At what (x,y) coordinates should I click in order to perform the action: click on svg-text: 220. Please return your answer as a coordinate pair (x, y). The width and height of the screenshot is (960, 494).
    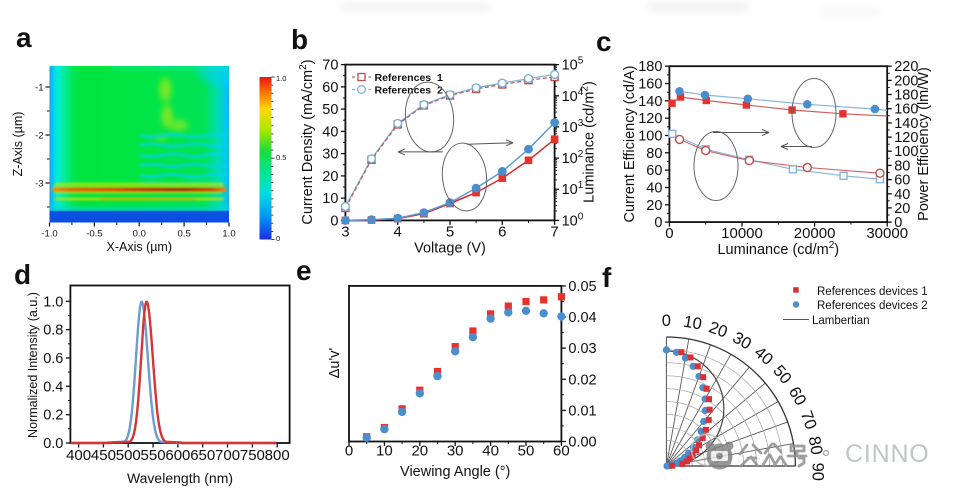
    Looking at the image, I should click on (906, 67).